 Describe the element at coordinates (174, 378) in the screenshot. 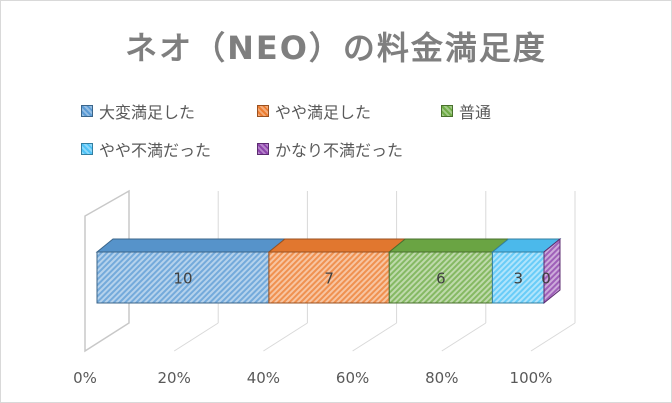

I see `x-tick-label: 20%` at that location.